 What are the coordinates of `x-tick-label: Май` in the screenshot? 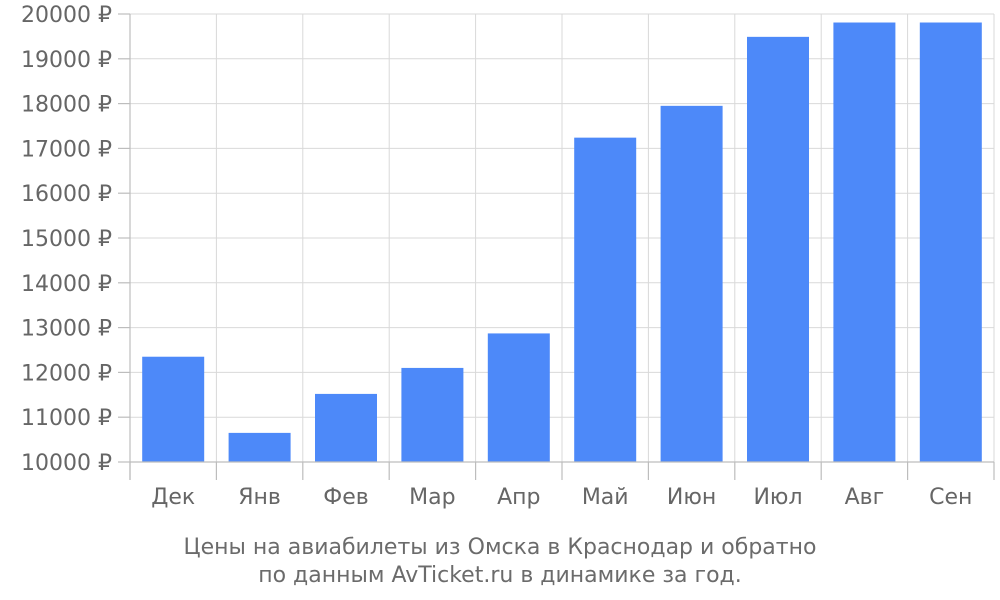 It's located at (605, 497).